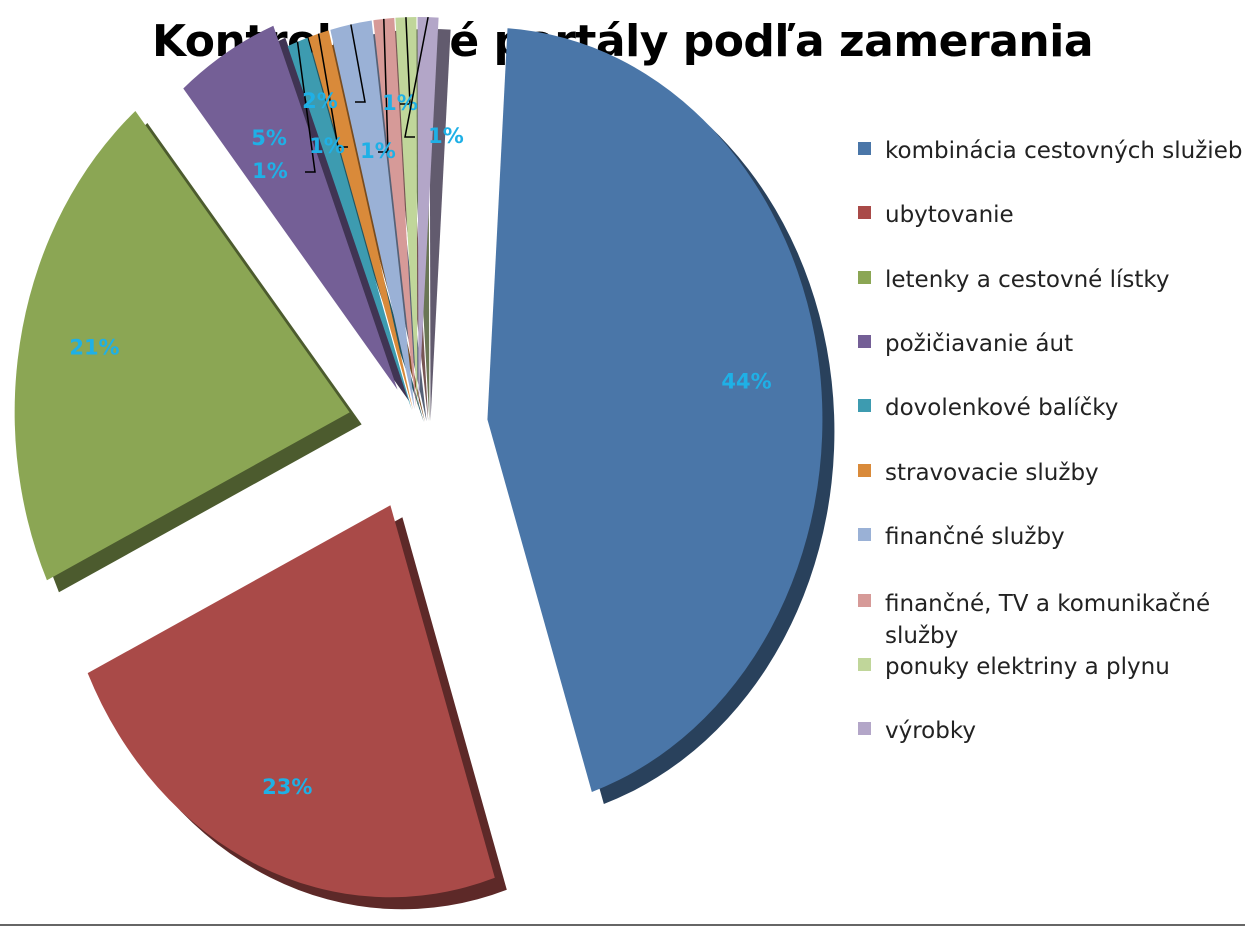  I want to click on data-label: 2%, so click(320, 101).